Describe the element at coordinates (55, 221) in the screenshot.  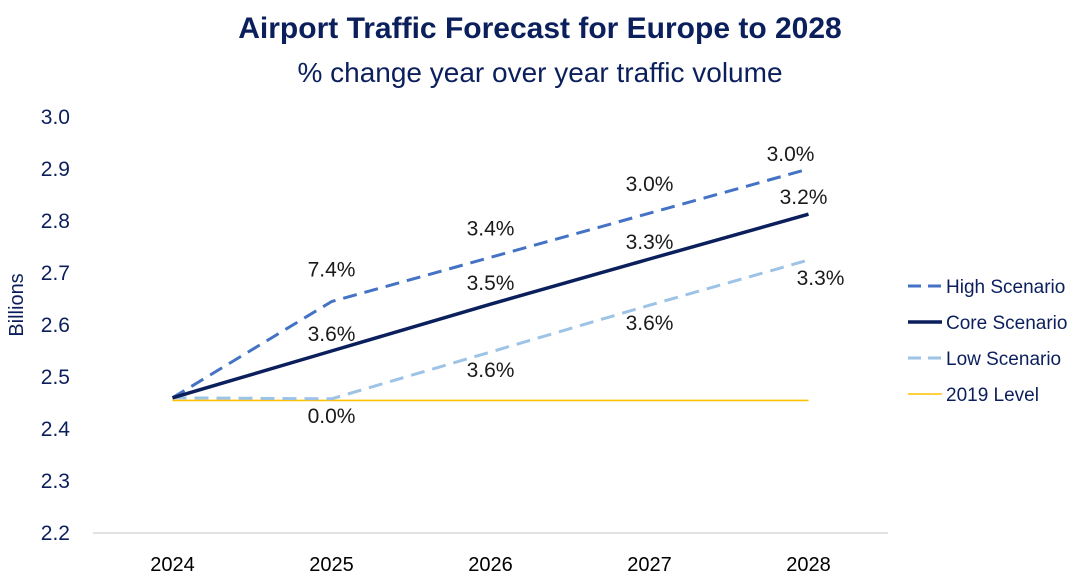
I see `y-tick-label: 2.8` at that location.